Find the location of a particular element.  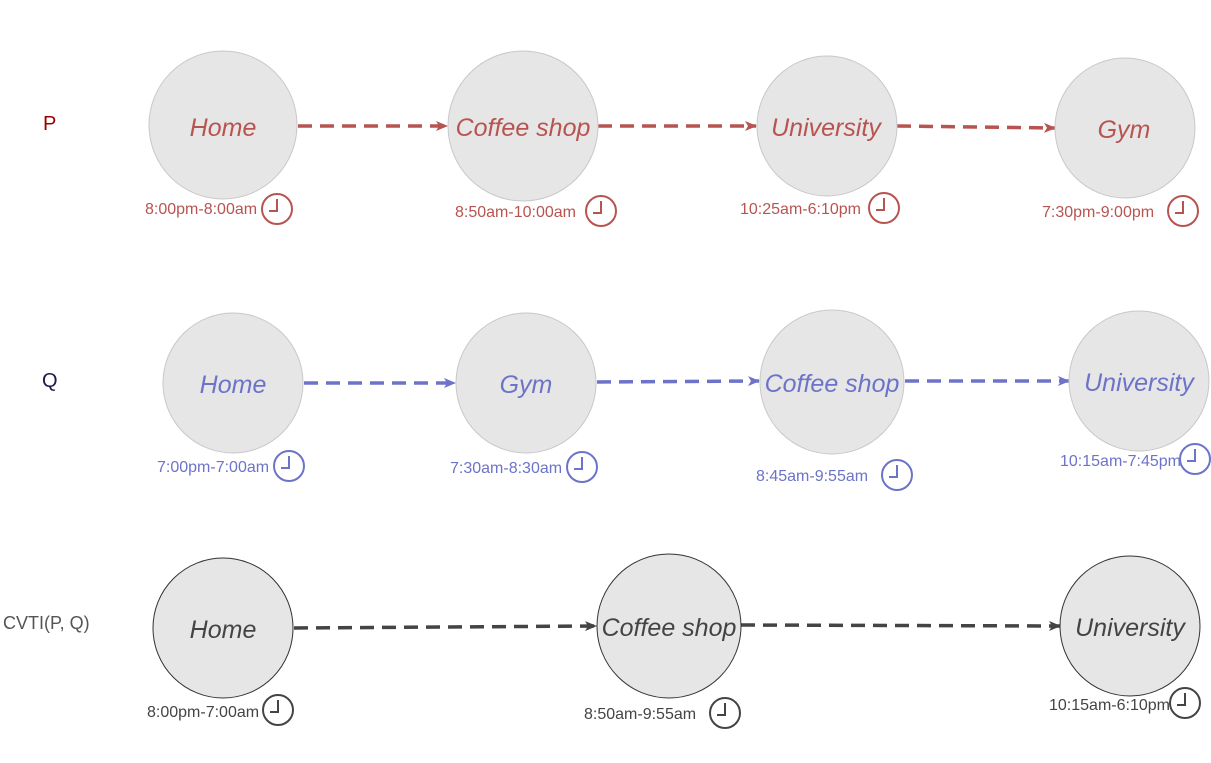

node-q-coffee-shop is located at coordinates (832, 382).